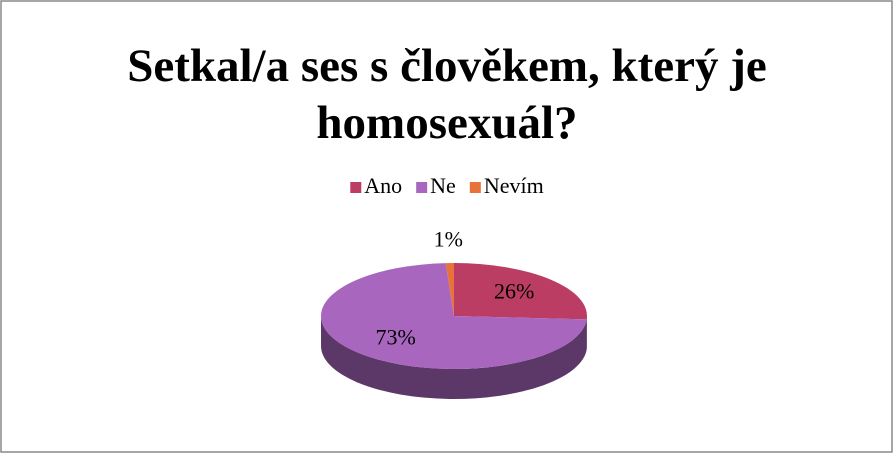 The width and height of the screenshot is (893, 453). I want to click on data-label: 1%, so click(448, 238).